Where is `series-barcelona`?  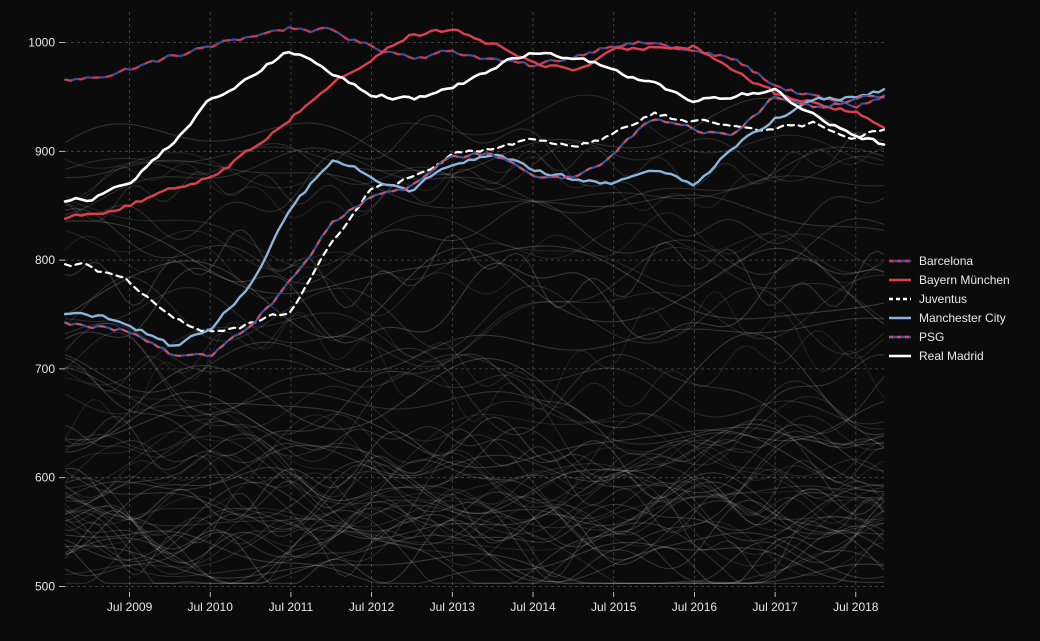 series-barcelona is located at coordinates (474, 67).